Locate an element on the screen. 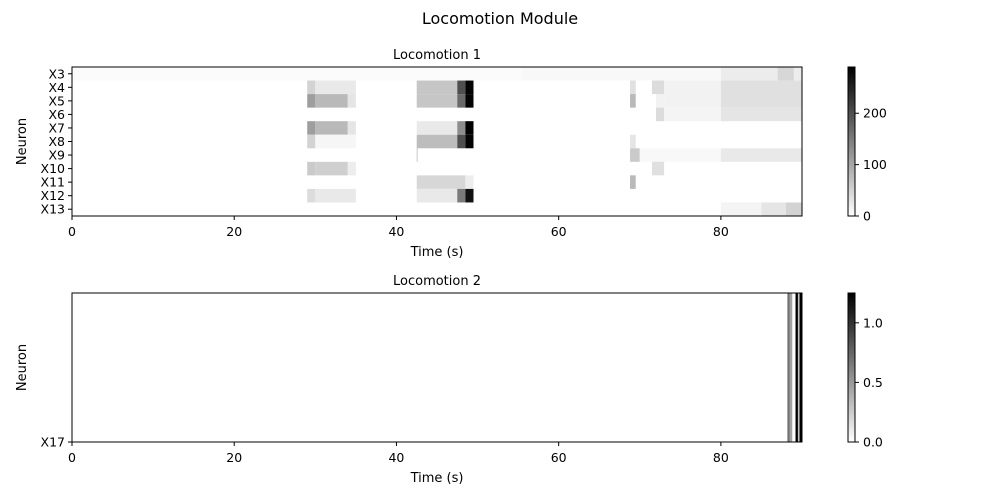  y-tick-label: X5 is located at coordinates (56, 100).